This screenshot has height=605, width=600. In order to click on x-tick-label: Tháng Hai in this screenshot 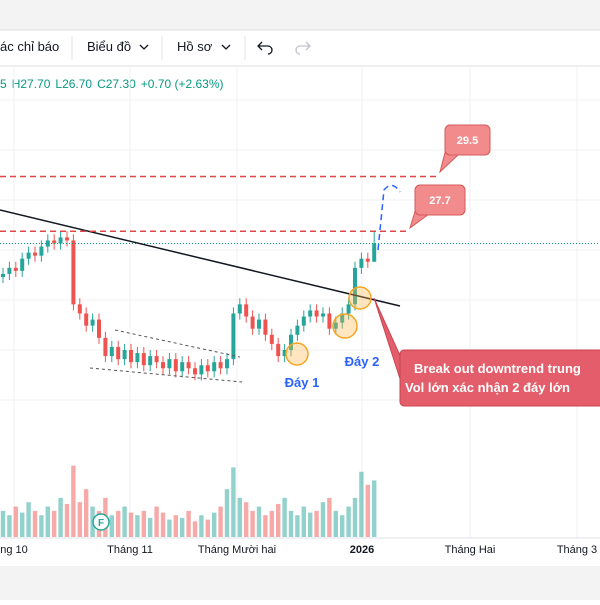, I will do `click(470, 550)`.